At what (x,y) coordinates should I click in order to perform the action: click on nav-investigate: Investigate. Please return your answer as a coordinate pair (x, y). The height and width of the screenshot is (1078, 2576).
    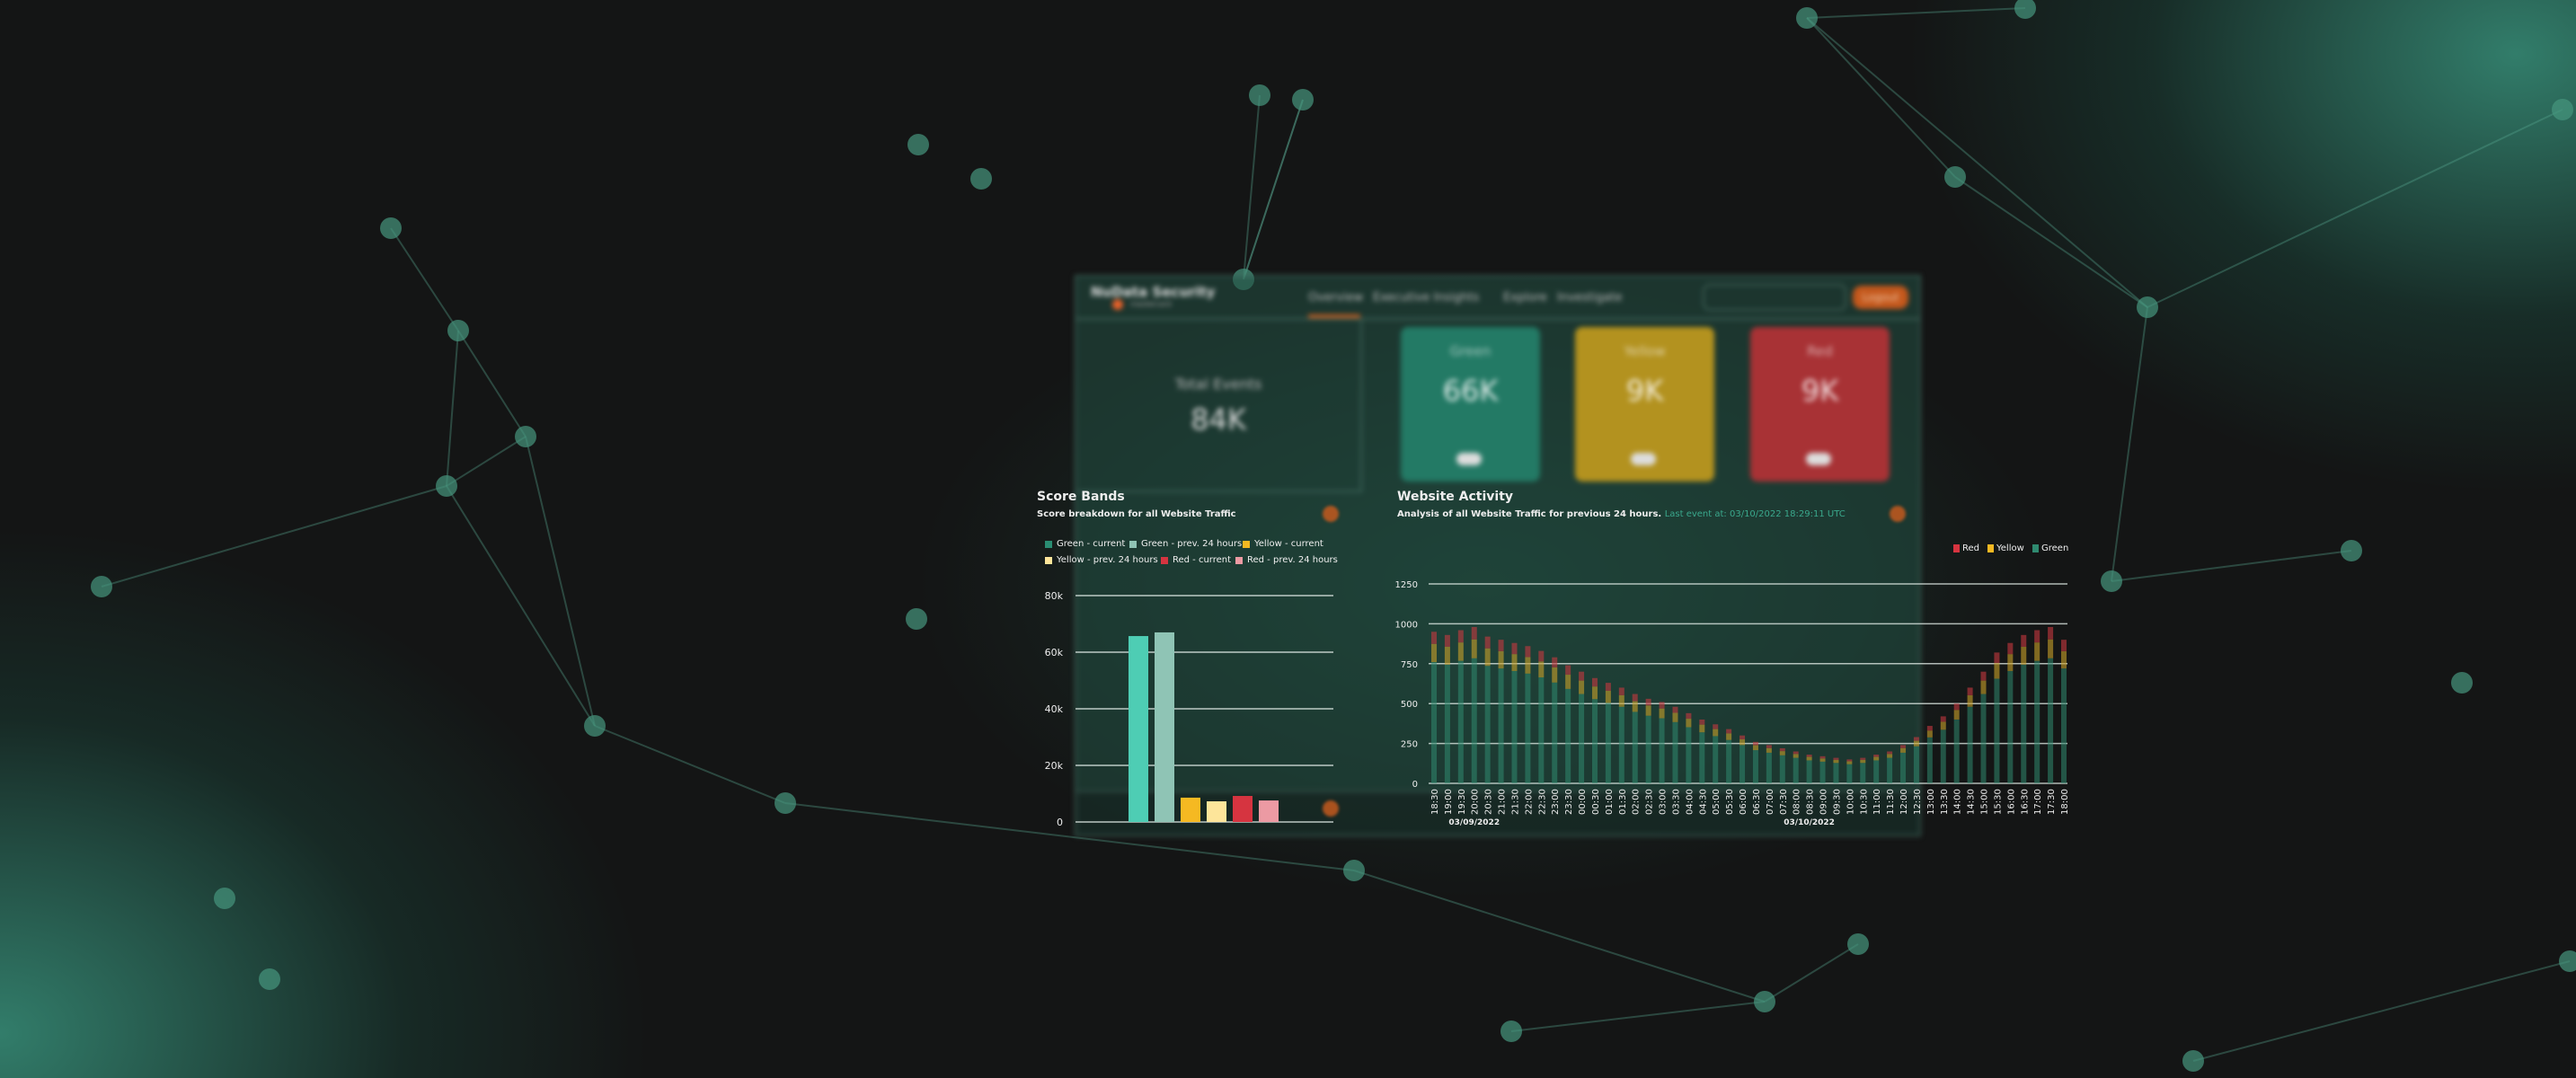
    Looking at the image, I should click on (1590, 298).